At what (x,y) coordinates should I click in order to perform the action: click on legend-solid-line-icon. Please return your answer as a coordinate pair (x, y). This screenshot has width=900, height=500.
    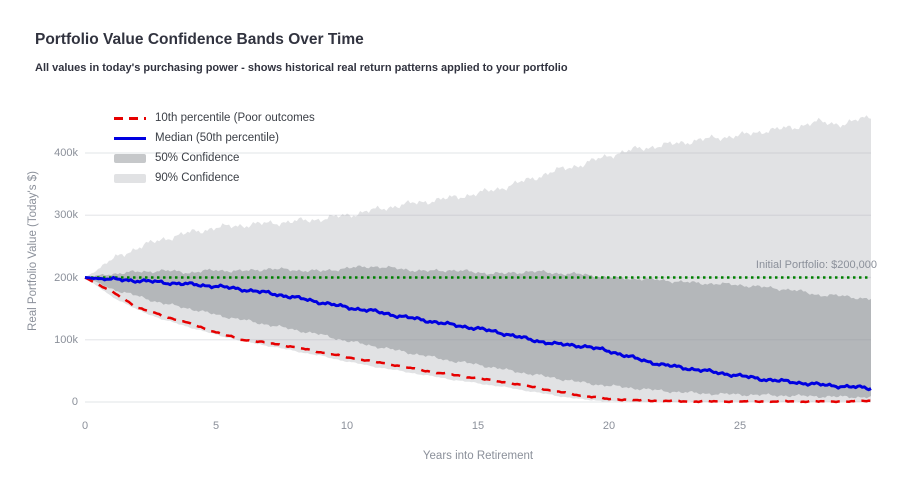
    Looking at the image, I should click on (130, 138).